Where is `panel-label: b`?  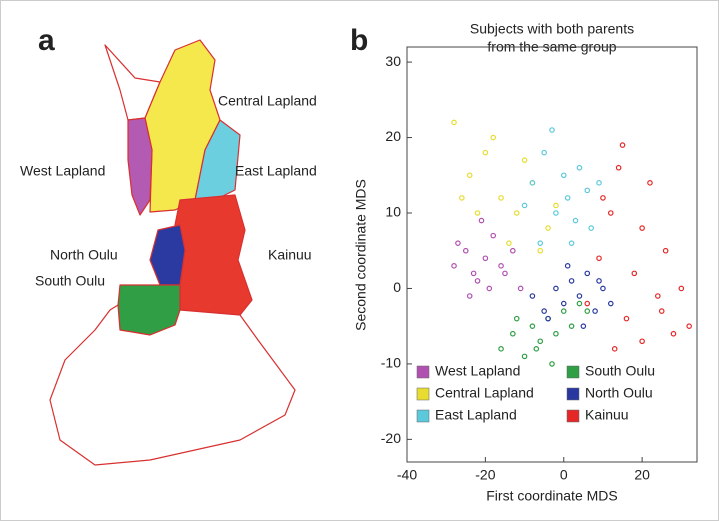 panel-label: b is located at coordinates (359, 40).